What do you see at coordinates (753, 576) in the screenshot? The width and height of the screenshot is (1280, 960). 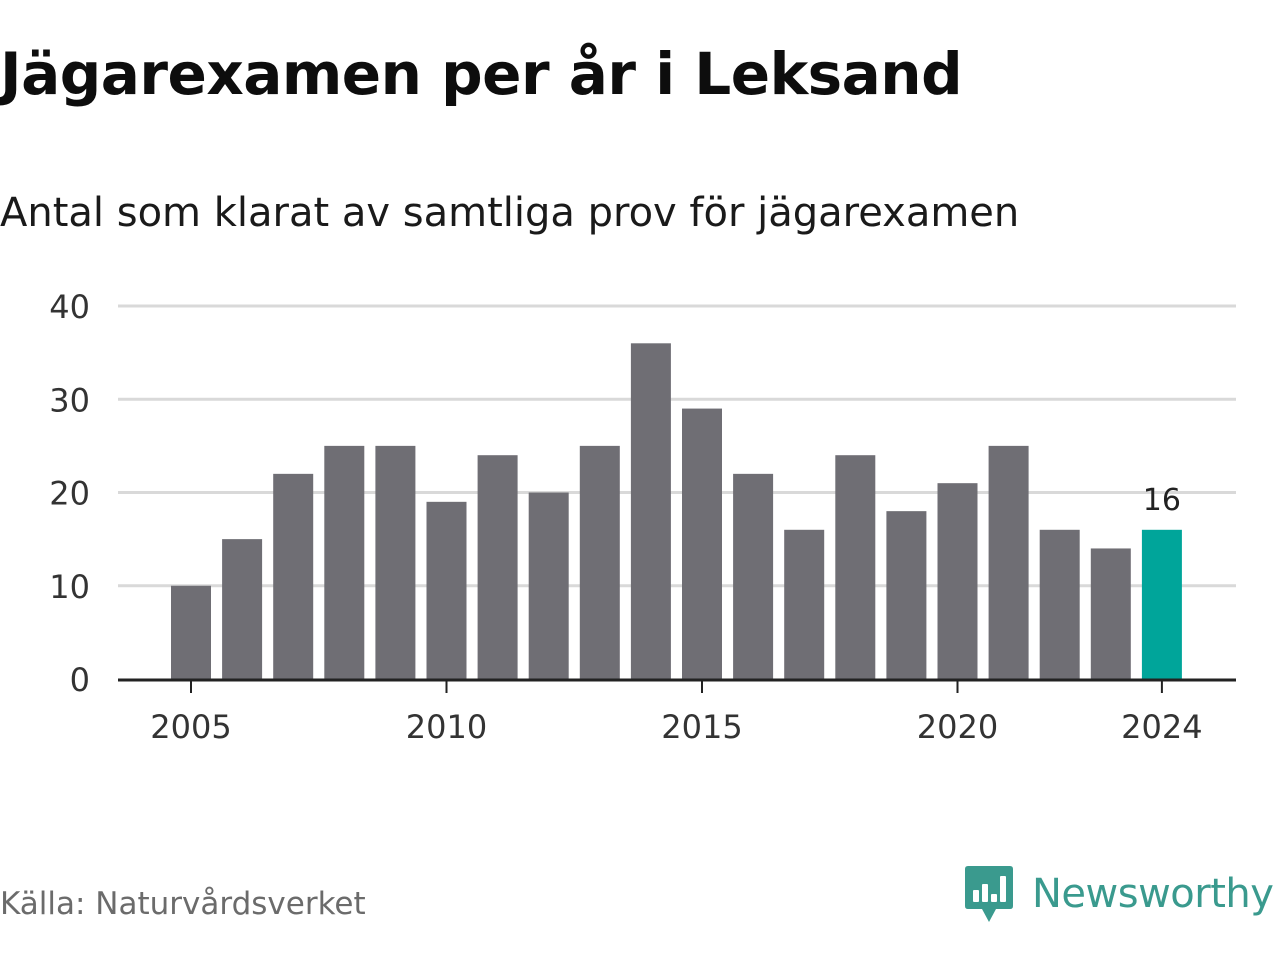 I see `bar-2016` at bounding box center [753, 576].